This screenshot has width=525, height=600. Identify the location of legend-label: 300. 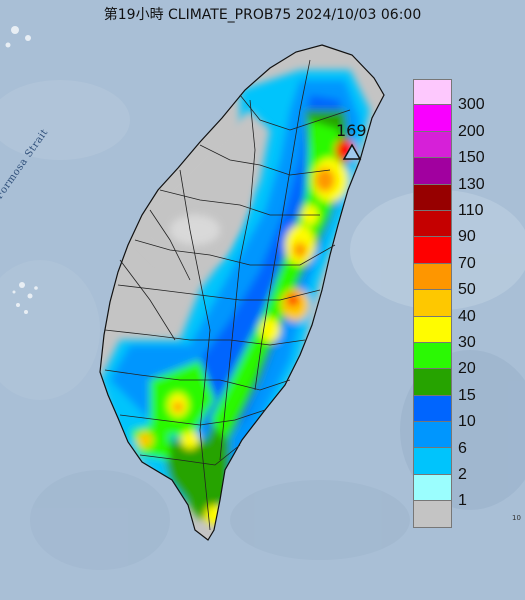
(471, 105).